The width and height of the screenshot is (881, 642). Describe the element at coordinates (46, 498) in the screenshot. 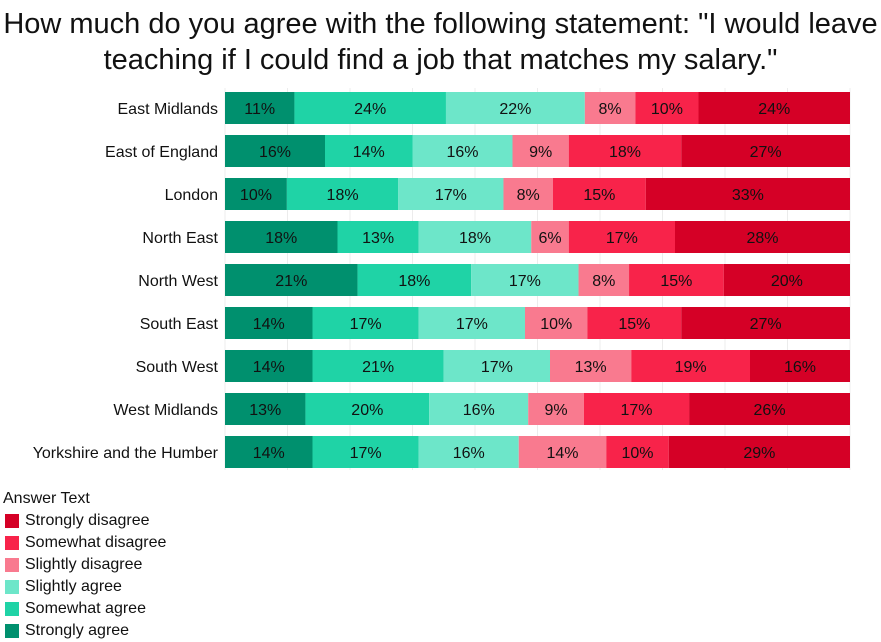

I see `legend-title: Answer Text` at that location.